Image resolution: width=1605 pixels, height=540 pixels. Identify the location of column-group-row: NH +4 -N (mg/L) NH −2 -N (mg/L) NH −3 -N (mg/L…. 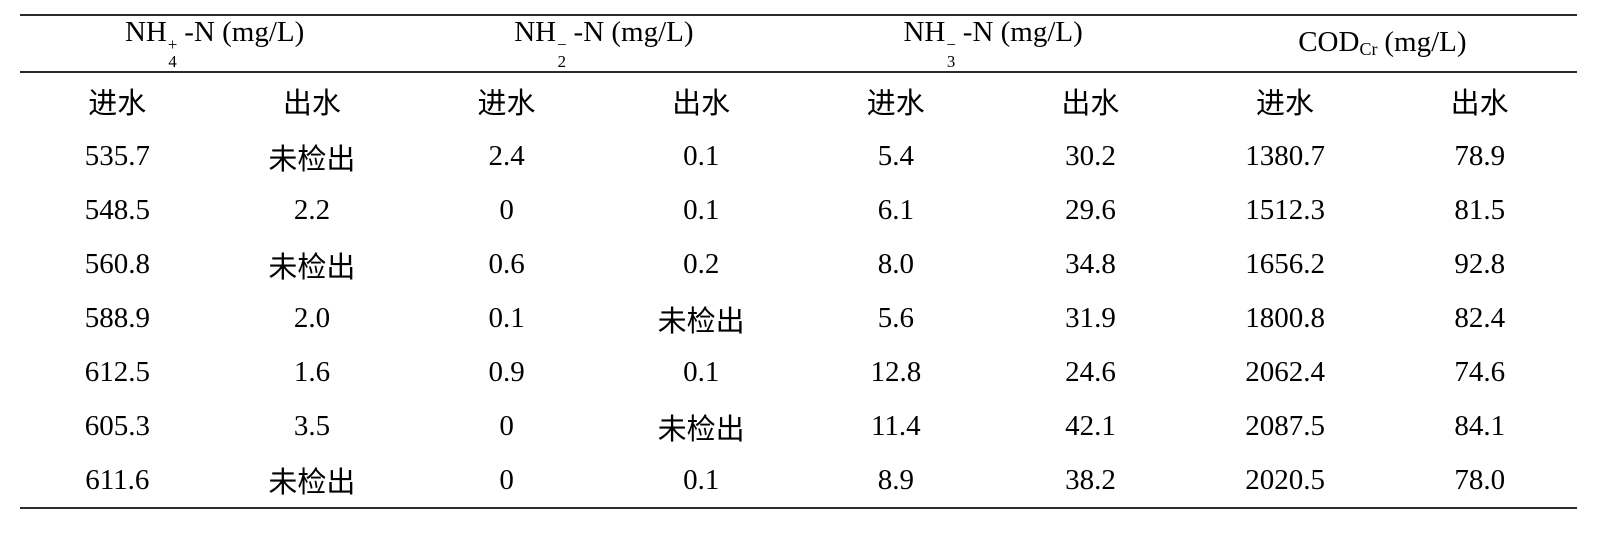
(798, 43).